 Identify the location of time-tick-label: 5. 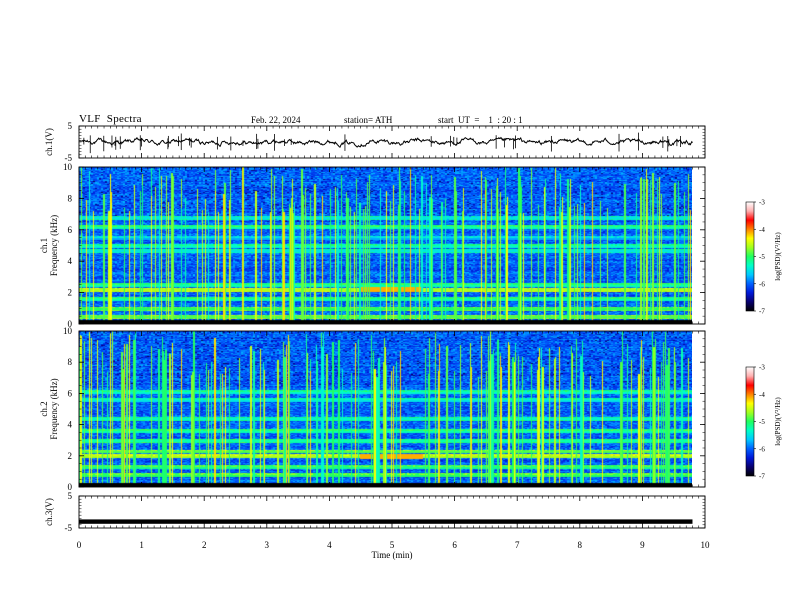
(392, 545).